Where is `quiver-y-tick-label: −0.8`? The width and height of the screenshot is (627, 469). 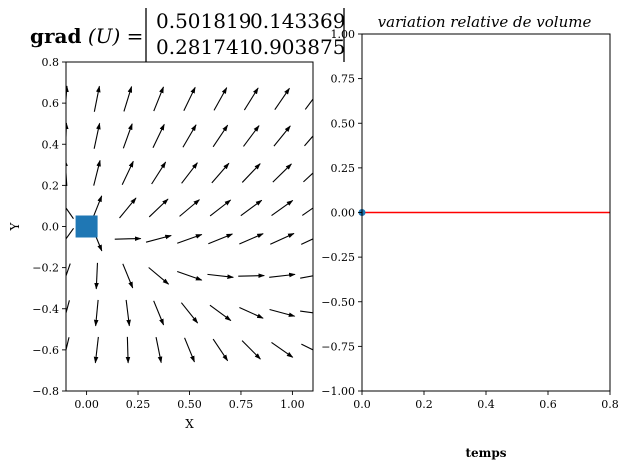
quiver-y-tick-label: −0.8 is located at coordinates (45, 391).